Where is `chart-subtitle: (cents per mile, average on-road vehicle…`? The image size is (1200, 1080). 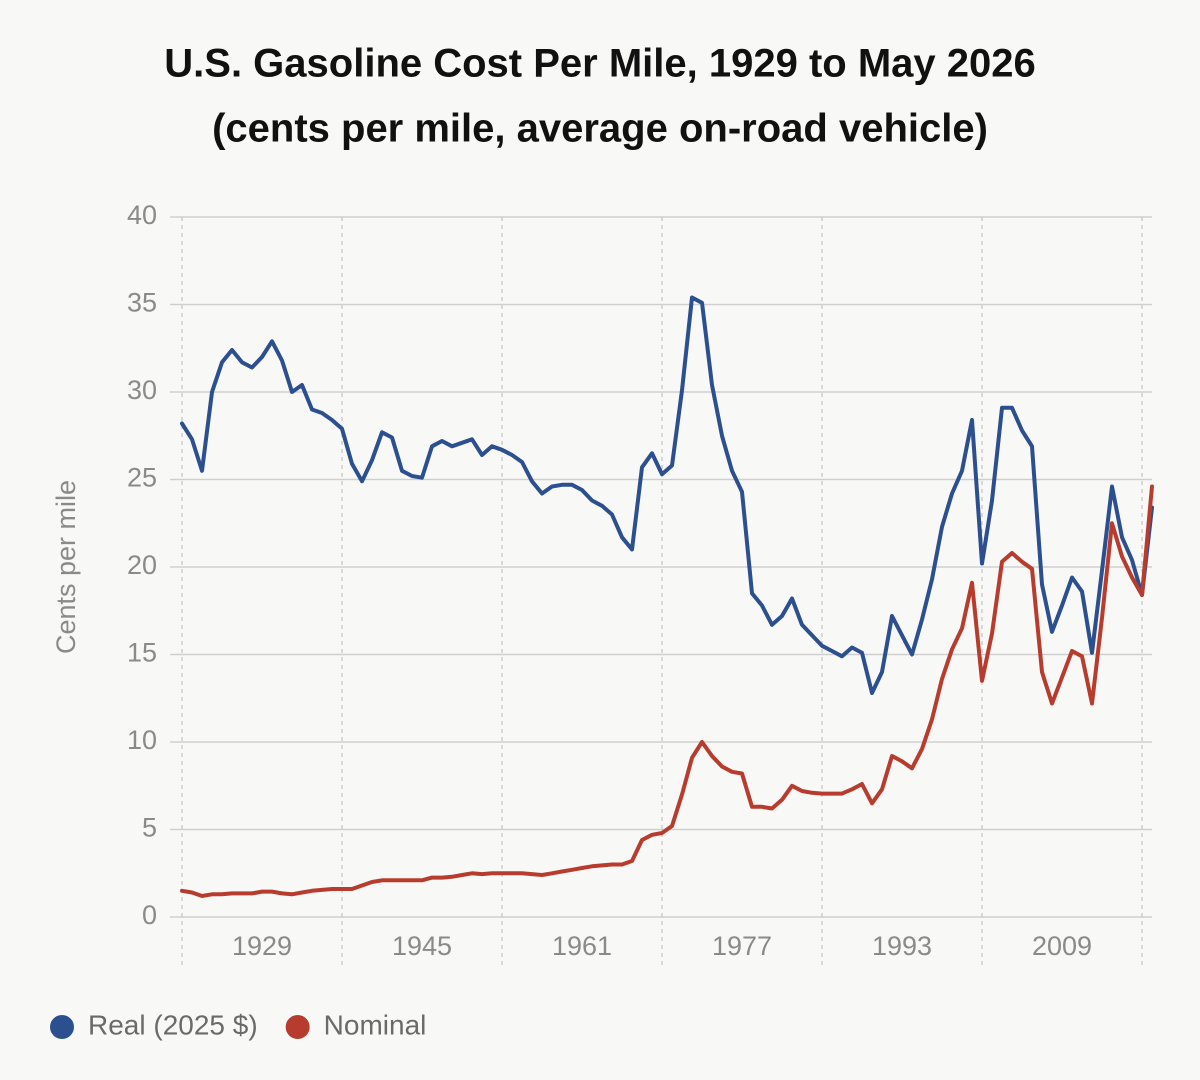
chart-subtitle: (cents per mile, average on-road vehicle… is located at coordinates (600, 129).